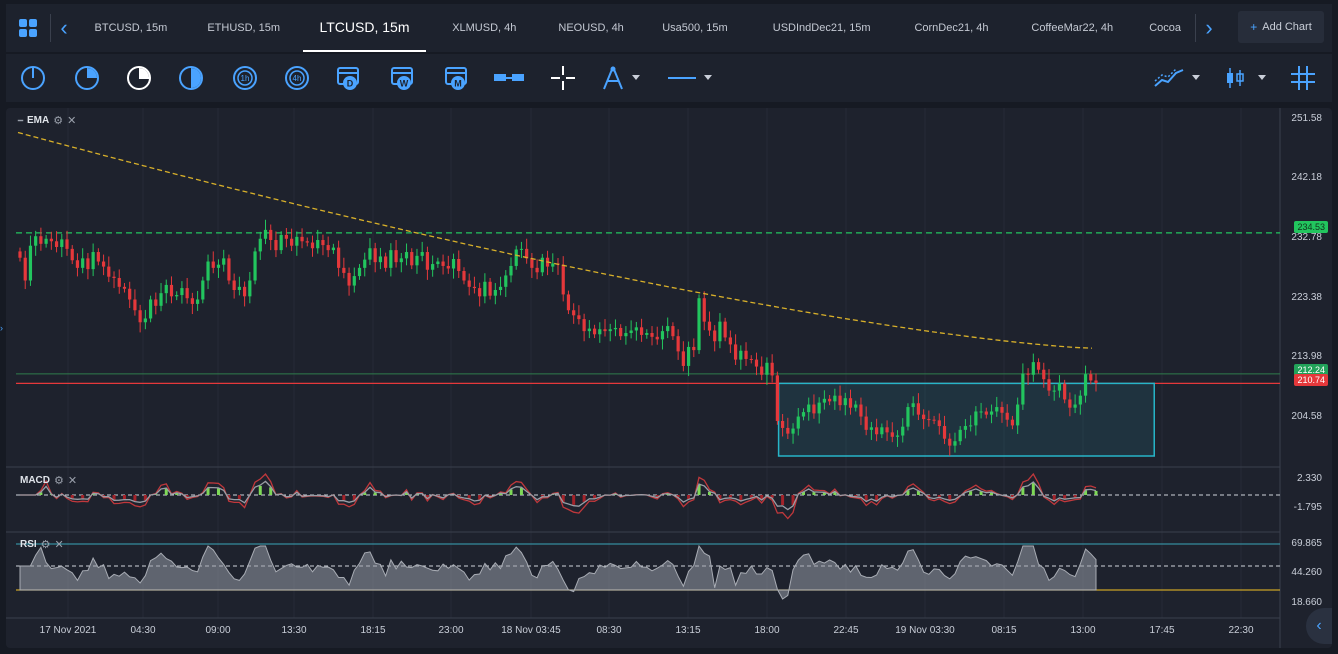 The height and width of the screenshot is (654, 1338). Describe the element at coordinates (364, 28) in the screenshot. I see `tab-chart: LTCUSD, 15m` at that location.